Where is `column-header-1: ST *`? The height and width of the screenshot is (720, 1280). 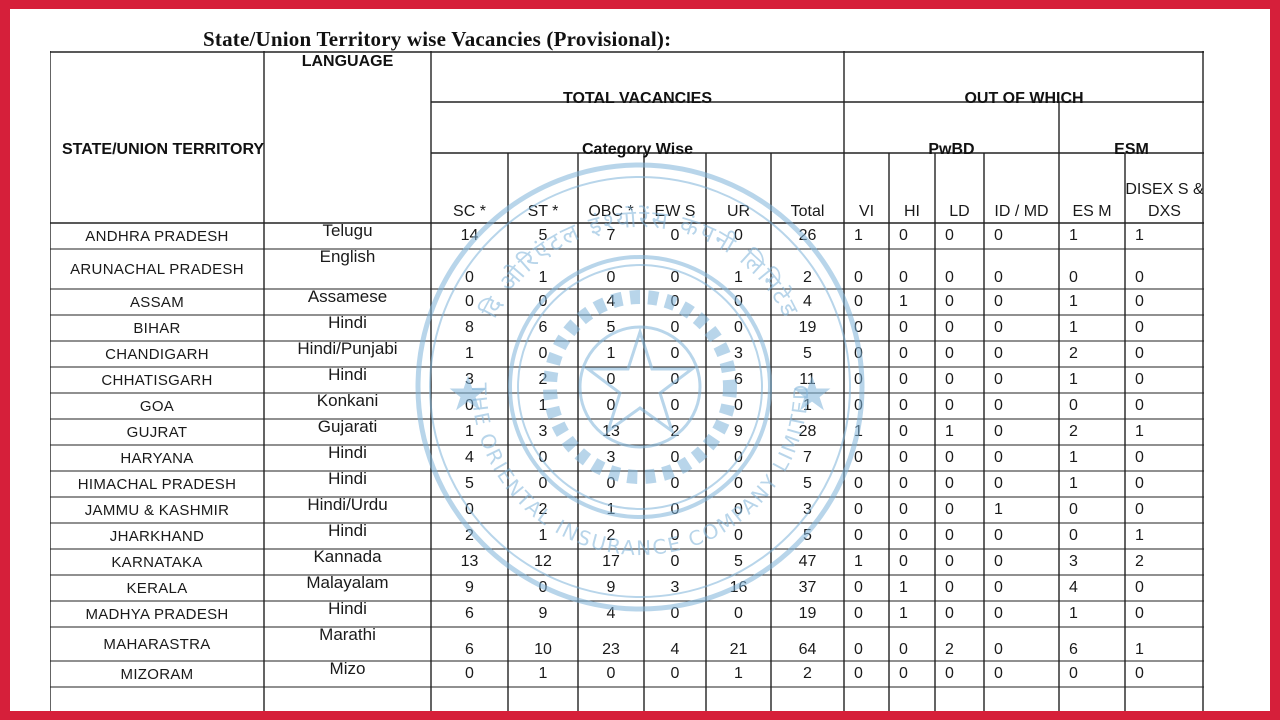 column-header-1: ST * is located at coordinates (543, 211).